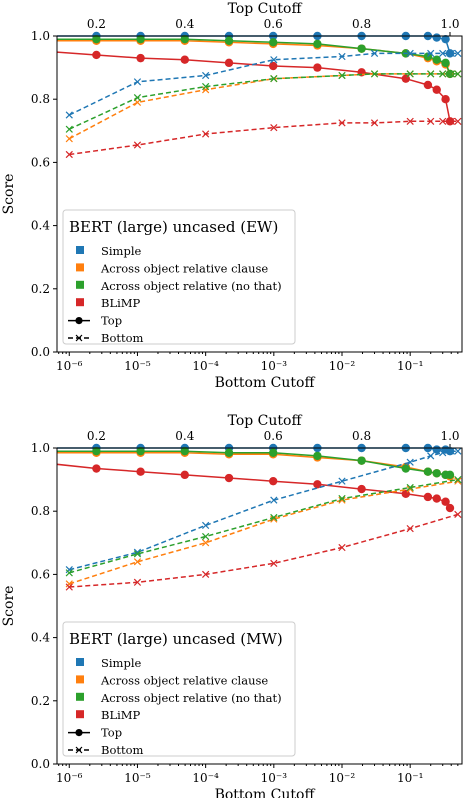  What do you see at coordinates (184, 436) in the screenshot?
I see `x-top-tick-label: 0.4` at bounding box center [184, 436].